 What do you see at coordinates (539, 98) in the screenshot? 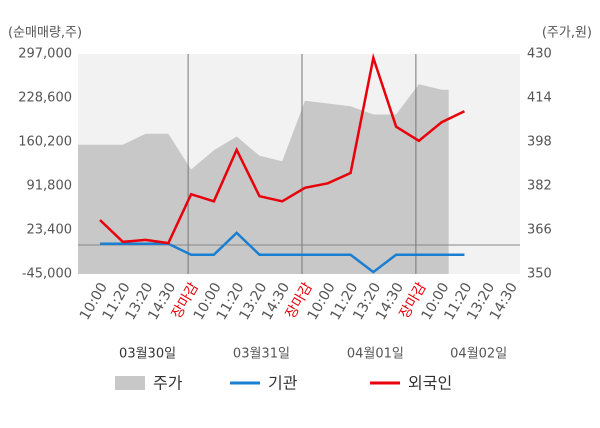
I see `y2-tick-label: 414` at bounding box center [539, 98].